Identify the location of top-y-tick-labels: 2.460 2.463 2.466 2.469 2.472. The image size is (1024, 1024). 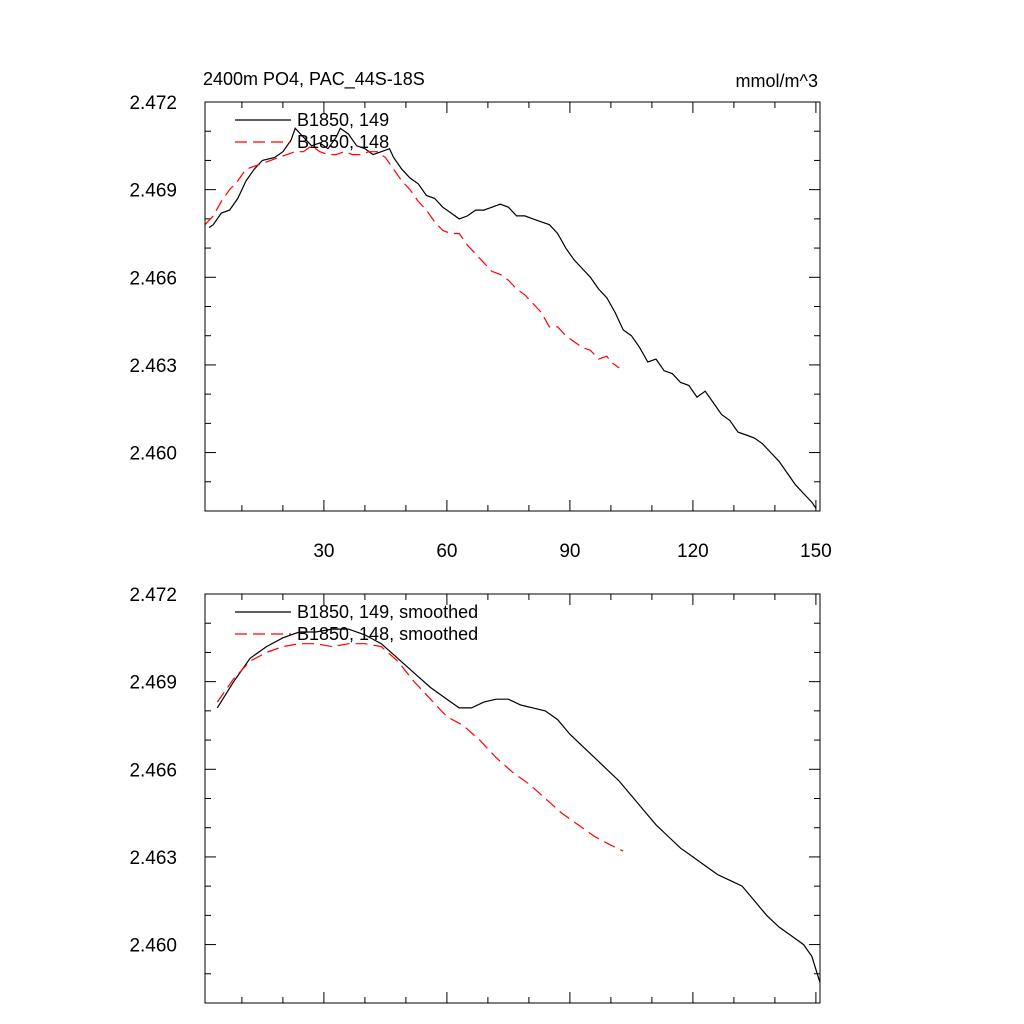
(153, 279).